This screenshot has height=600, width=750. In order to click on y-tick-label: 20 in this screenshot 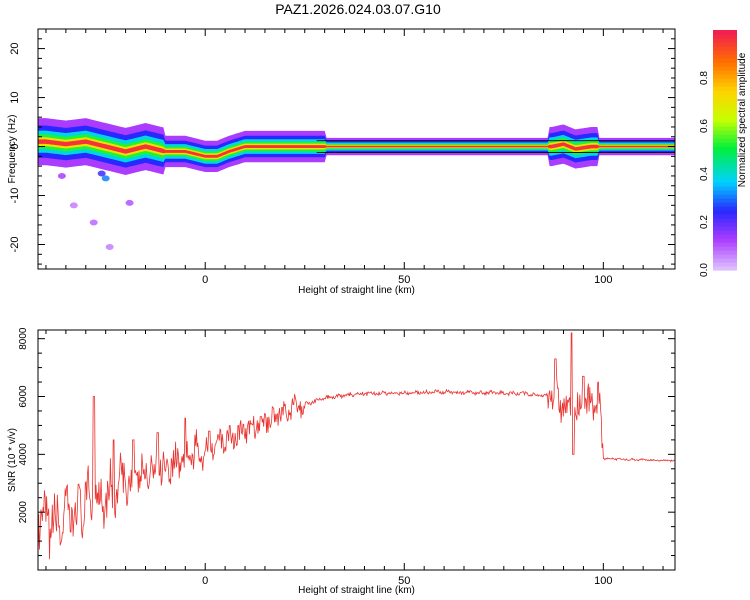, I will do `click(15, 48)`.